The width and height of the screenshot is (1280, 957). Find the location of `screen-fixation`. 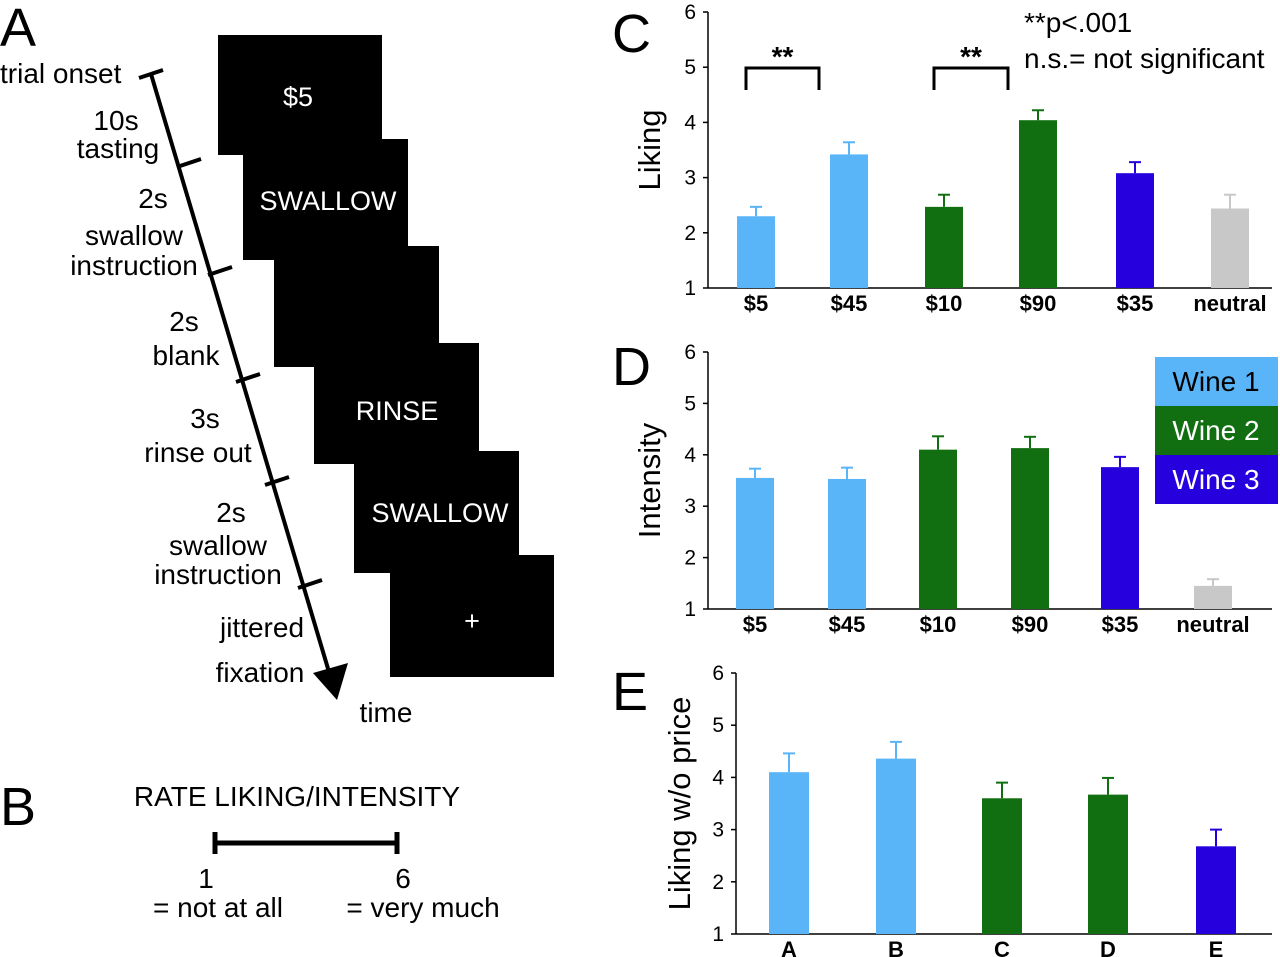

screen-fixation is located at coordinates (472, 616).